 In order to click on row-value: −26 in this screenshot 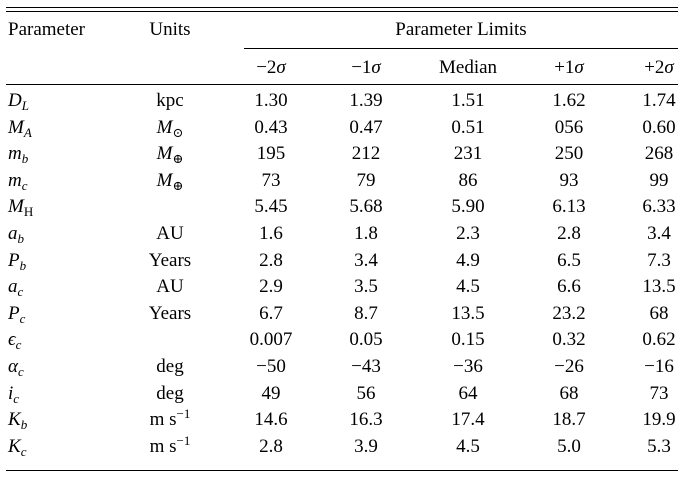, I will do `click(569, 366)`.